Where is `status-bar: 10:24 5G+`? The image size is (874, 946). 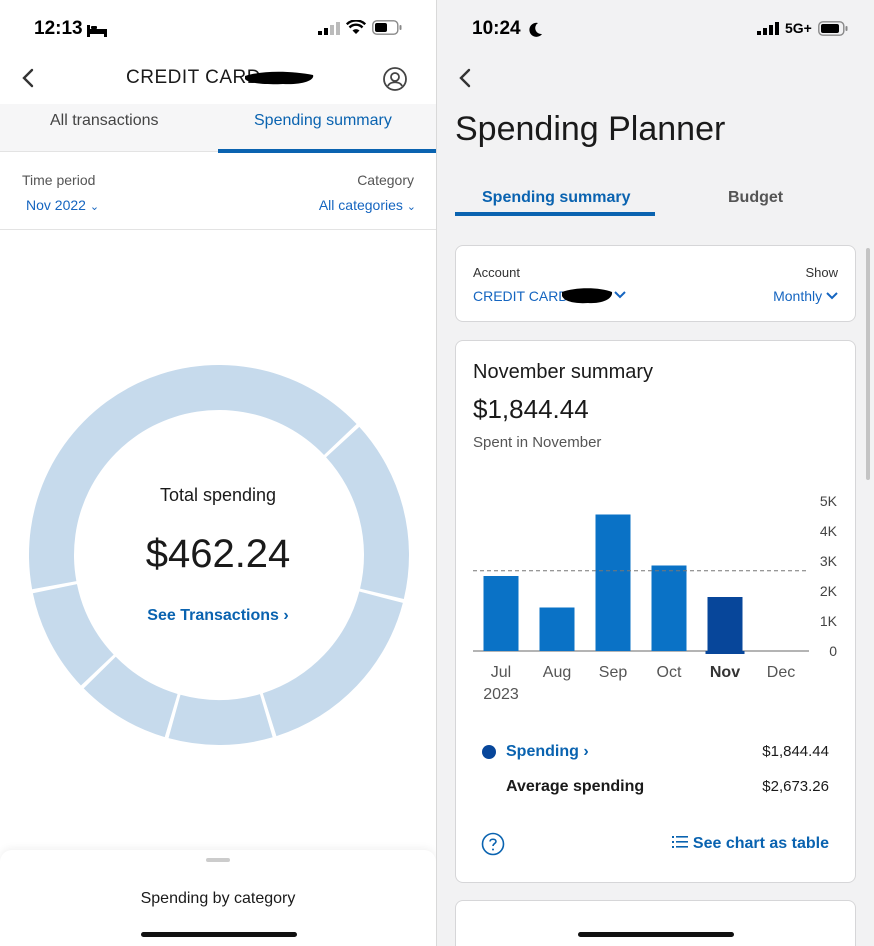
status-bar: 10:24 5G+ is located at coordinates (655, 29).